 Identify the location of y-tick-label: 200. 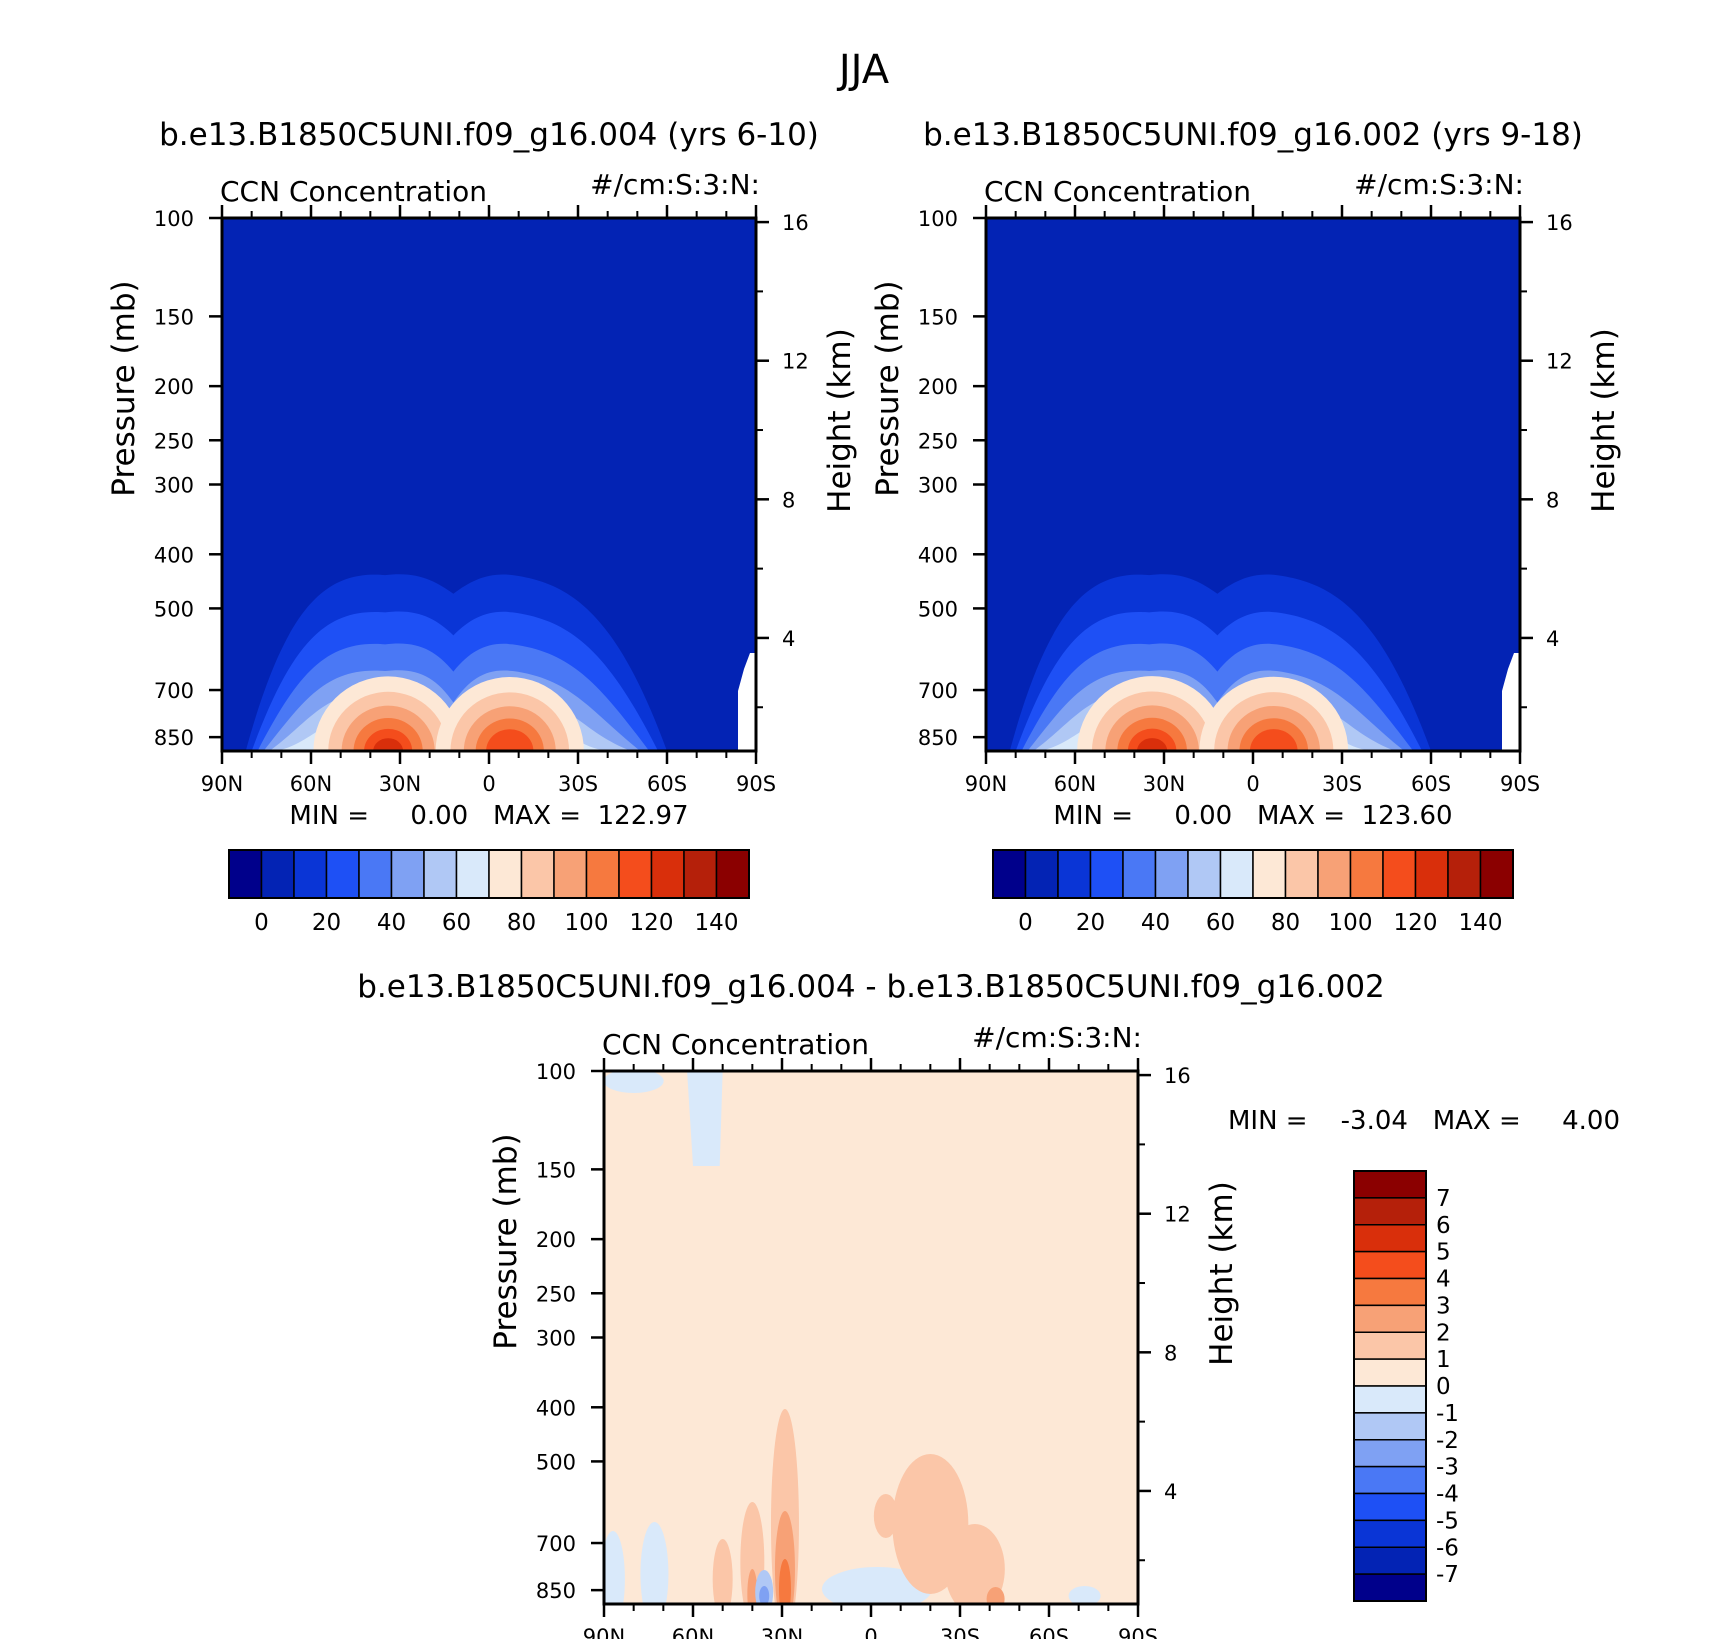
(938, 387).